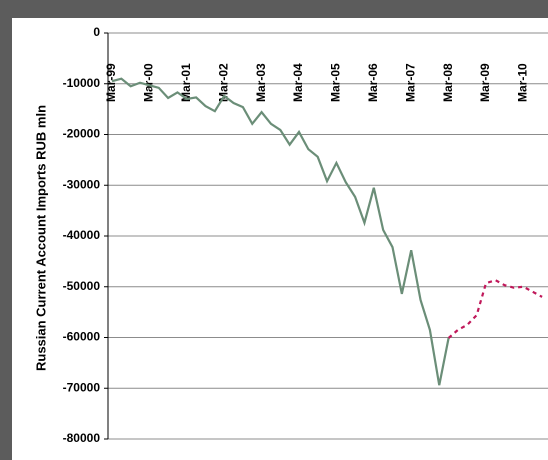  Describe the element at coordinates (111, 82) in the screenshot. I see `x-tick-label: Mar-99` at that location.